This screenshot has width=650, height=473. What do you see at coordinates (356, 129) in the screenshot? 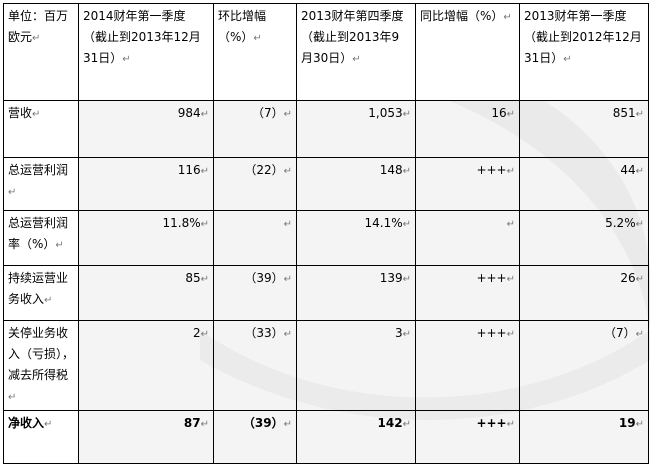
I see `table-cell: 1,053↵` at bounding box center [356, 129].